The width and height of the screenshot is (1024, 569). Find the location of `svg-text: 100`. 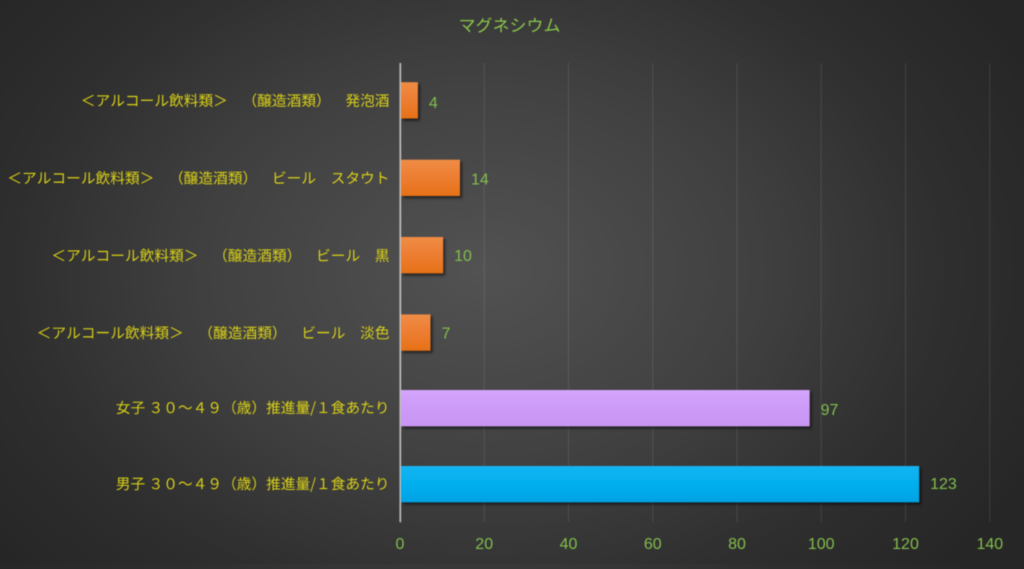

svg-text: 100 is located at coordinates (821, 544).